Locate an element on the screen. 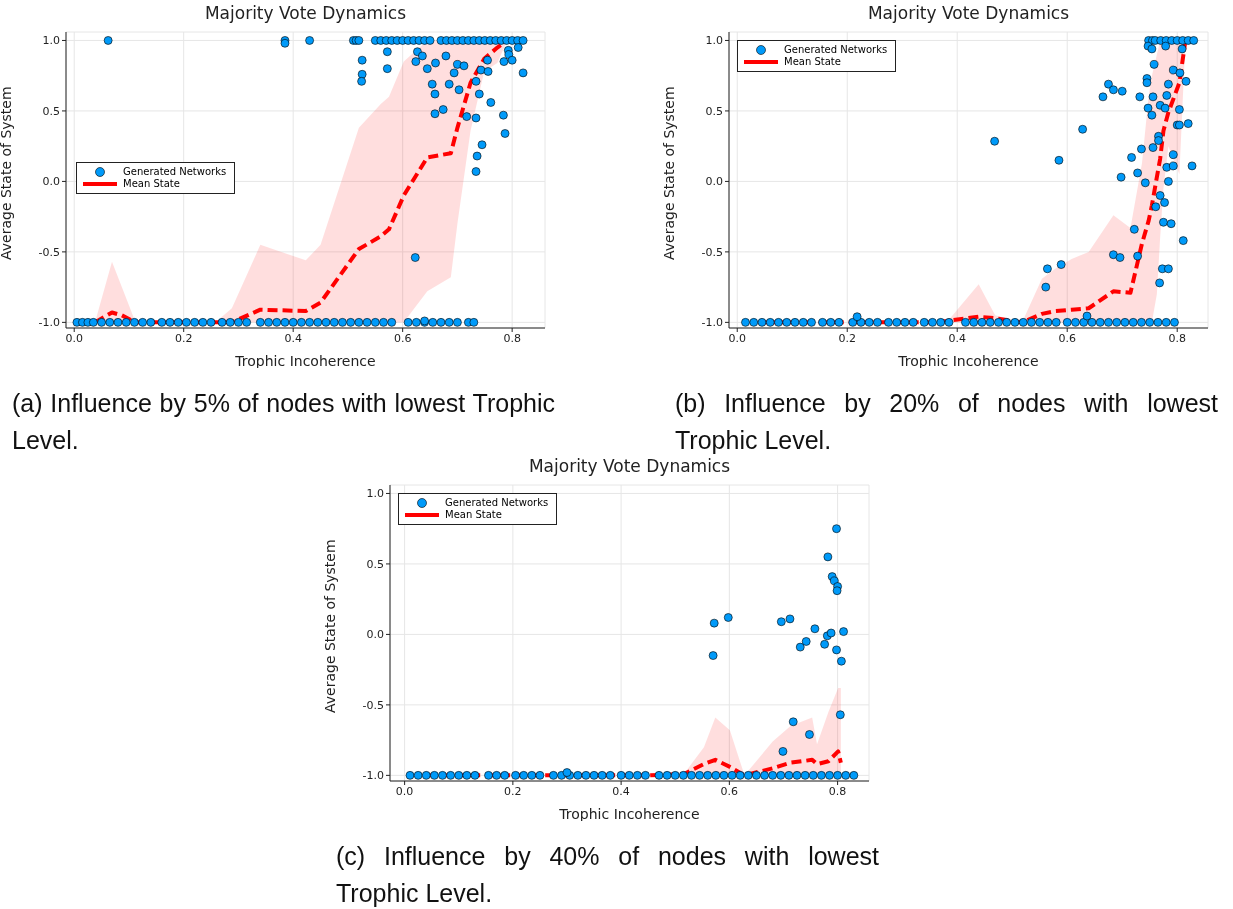 Image resolution: width=1233 pixels, height=909 pixels. text: (a) Influence by 5% of nodes with lowest Trophic Level. is located at coordinates (283, 421).